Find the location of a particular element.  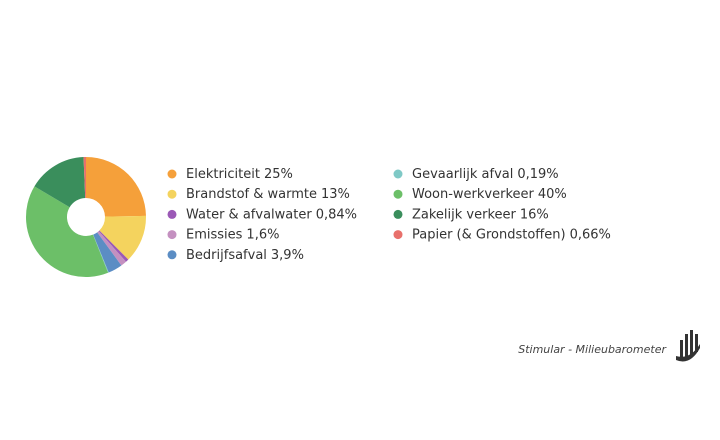

legend-label: Zakelijk verkeer 16% is located at coordinates (480, 214).